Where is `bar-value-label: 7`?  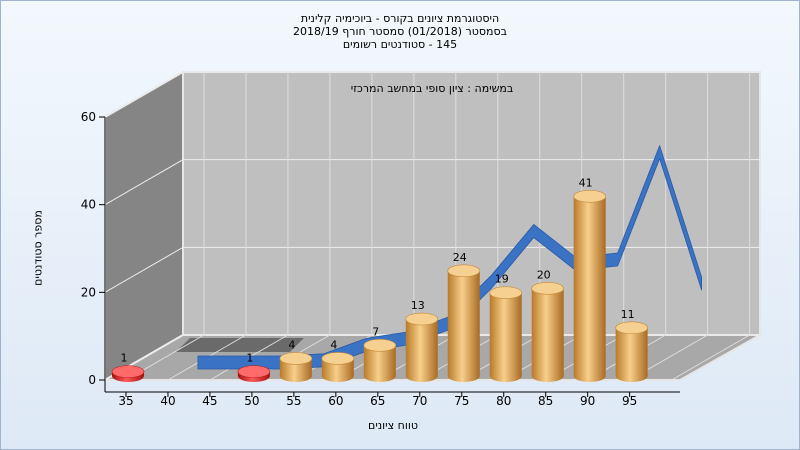
bar-value-label: 7 is located at coordinates (375, 331).